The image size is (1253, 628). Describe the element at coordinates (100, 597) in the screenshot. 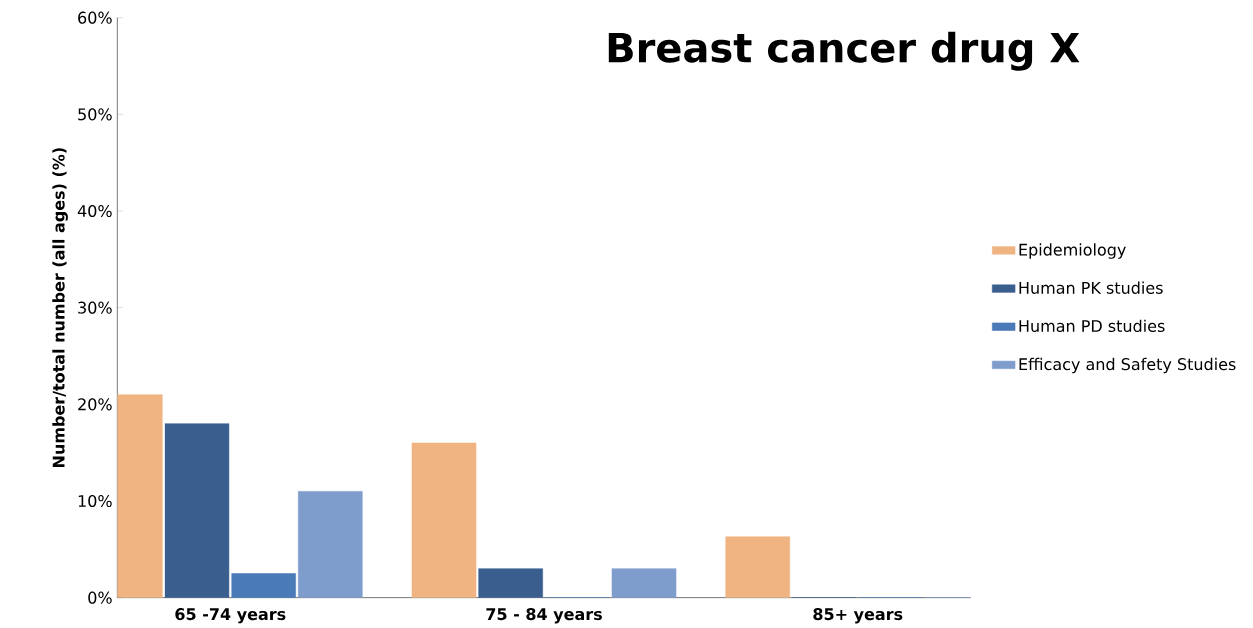

I see `y-tick-label: 0%` at that location.